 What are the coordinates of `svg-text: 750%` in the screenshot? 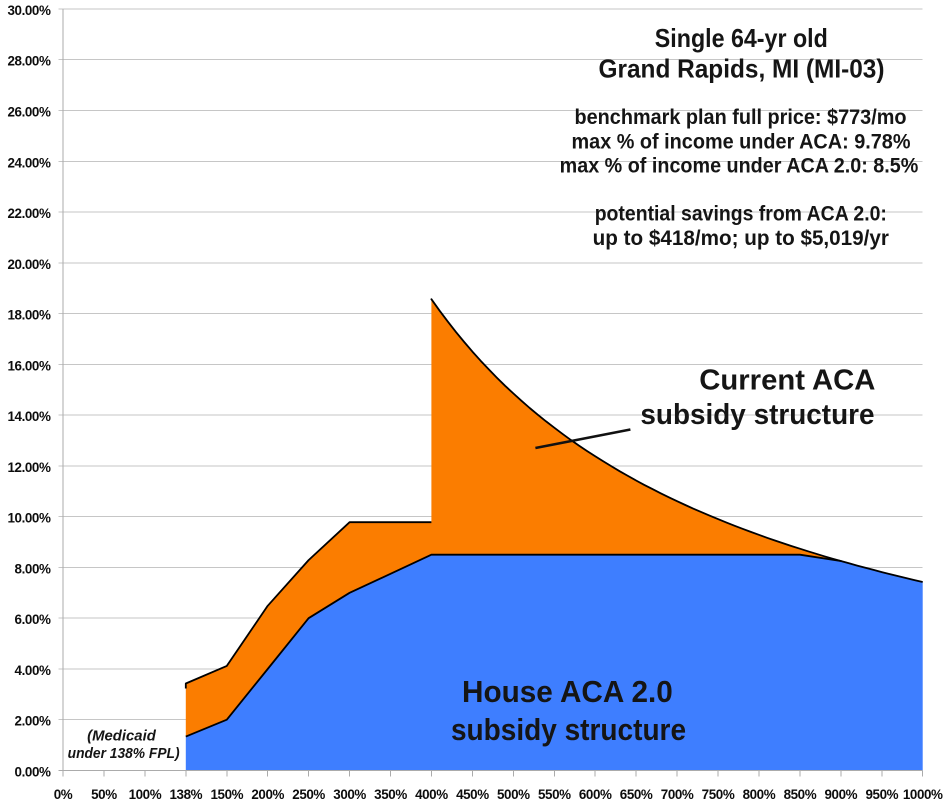 It's located at (718, 794).